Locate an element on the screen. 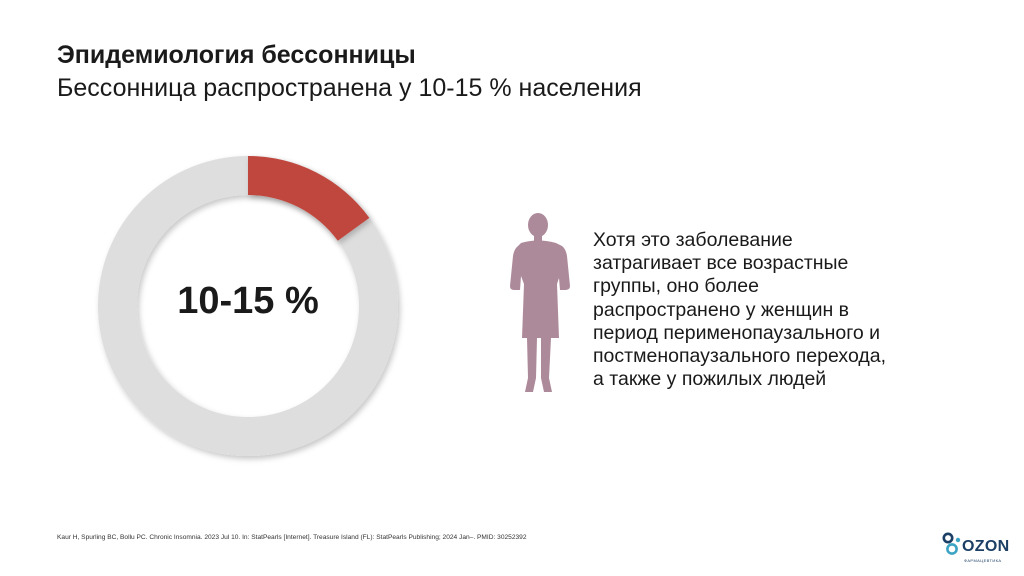 The image size is (1024, 576). ozon-logo-mark-icon is located at coordinates (951, 543).